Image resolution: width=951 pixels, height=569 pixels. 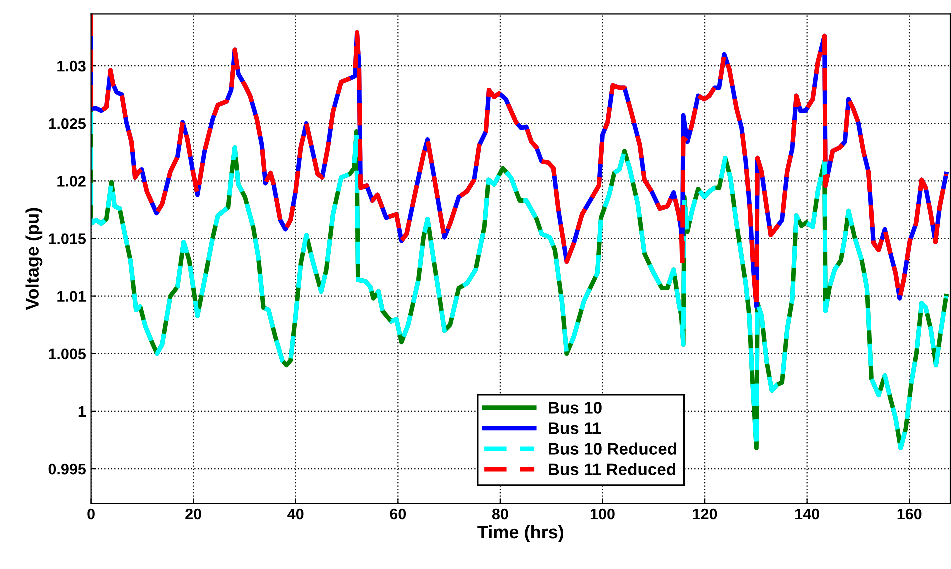 What do you see at coordinates (67, 354) in the screenshot?
I see `y-tick-label: 1.005` at bounding box center [67, 354].